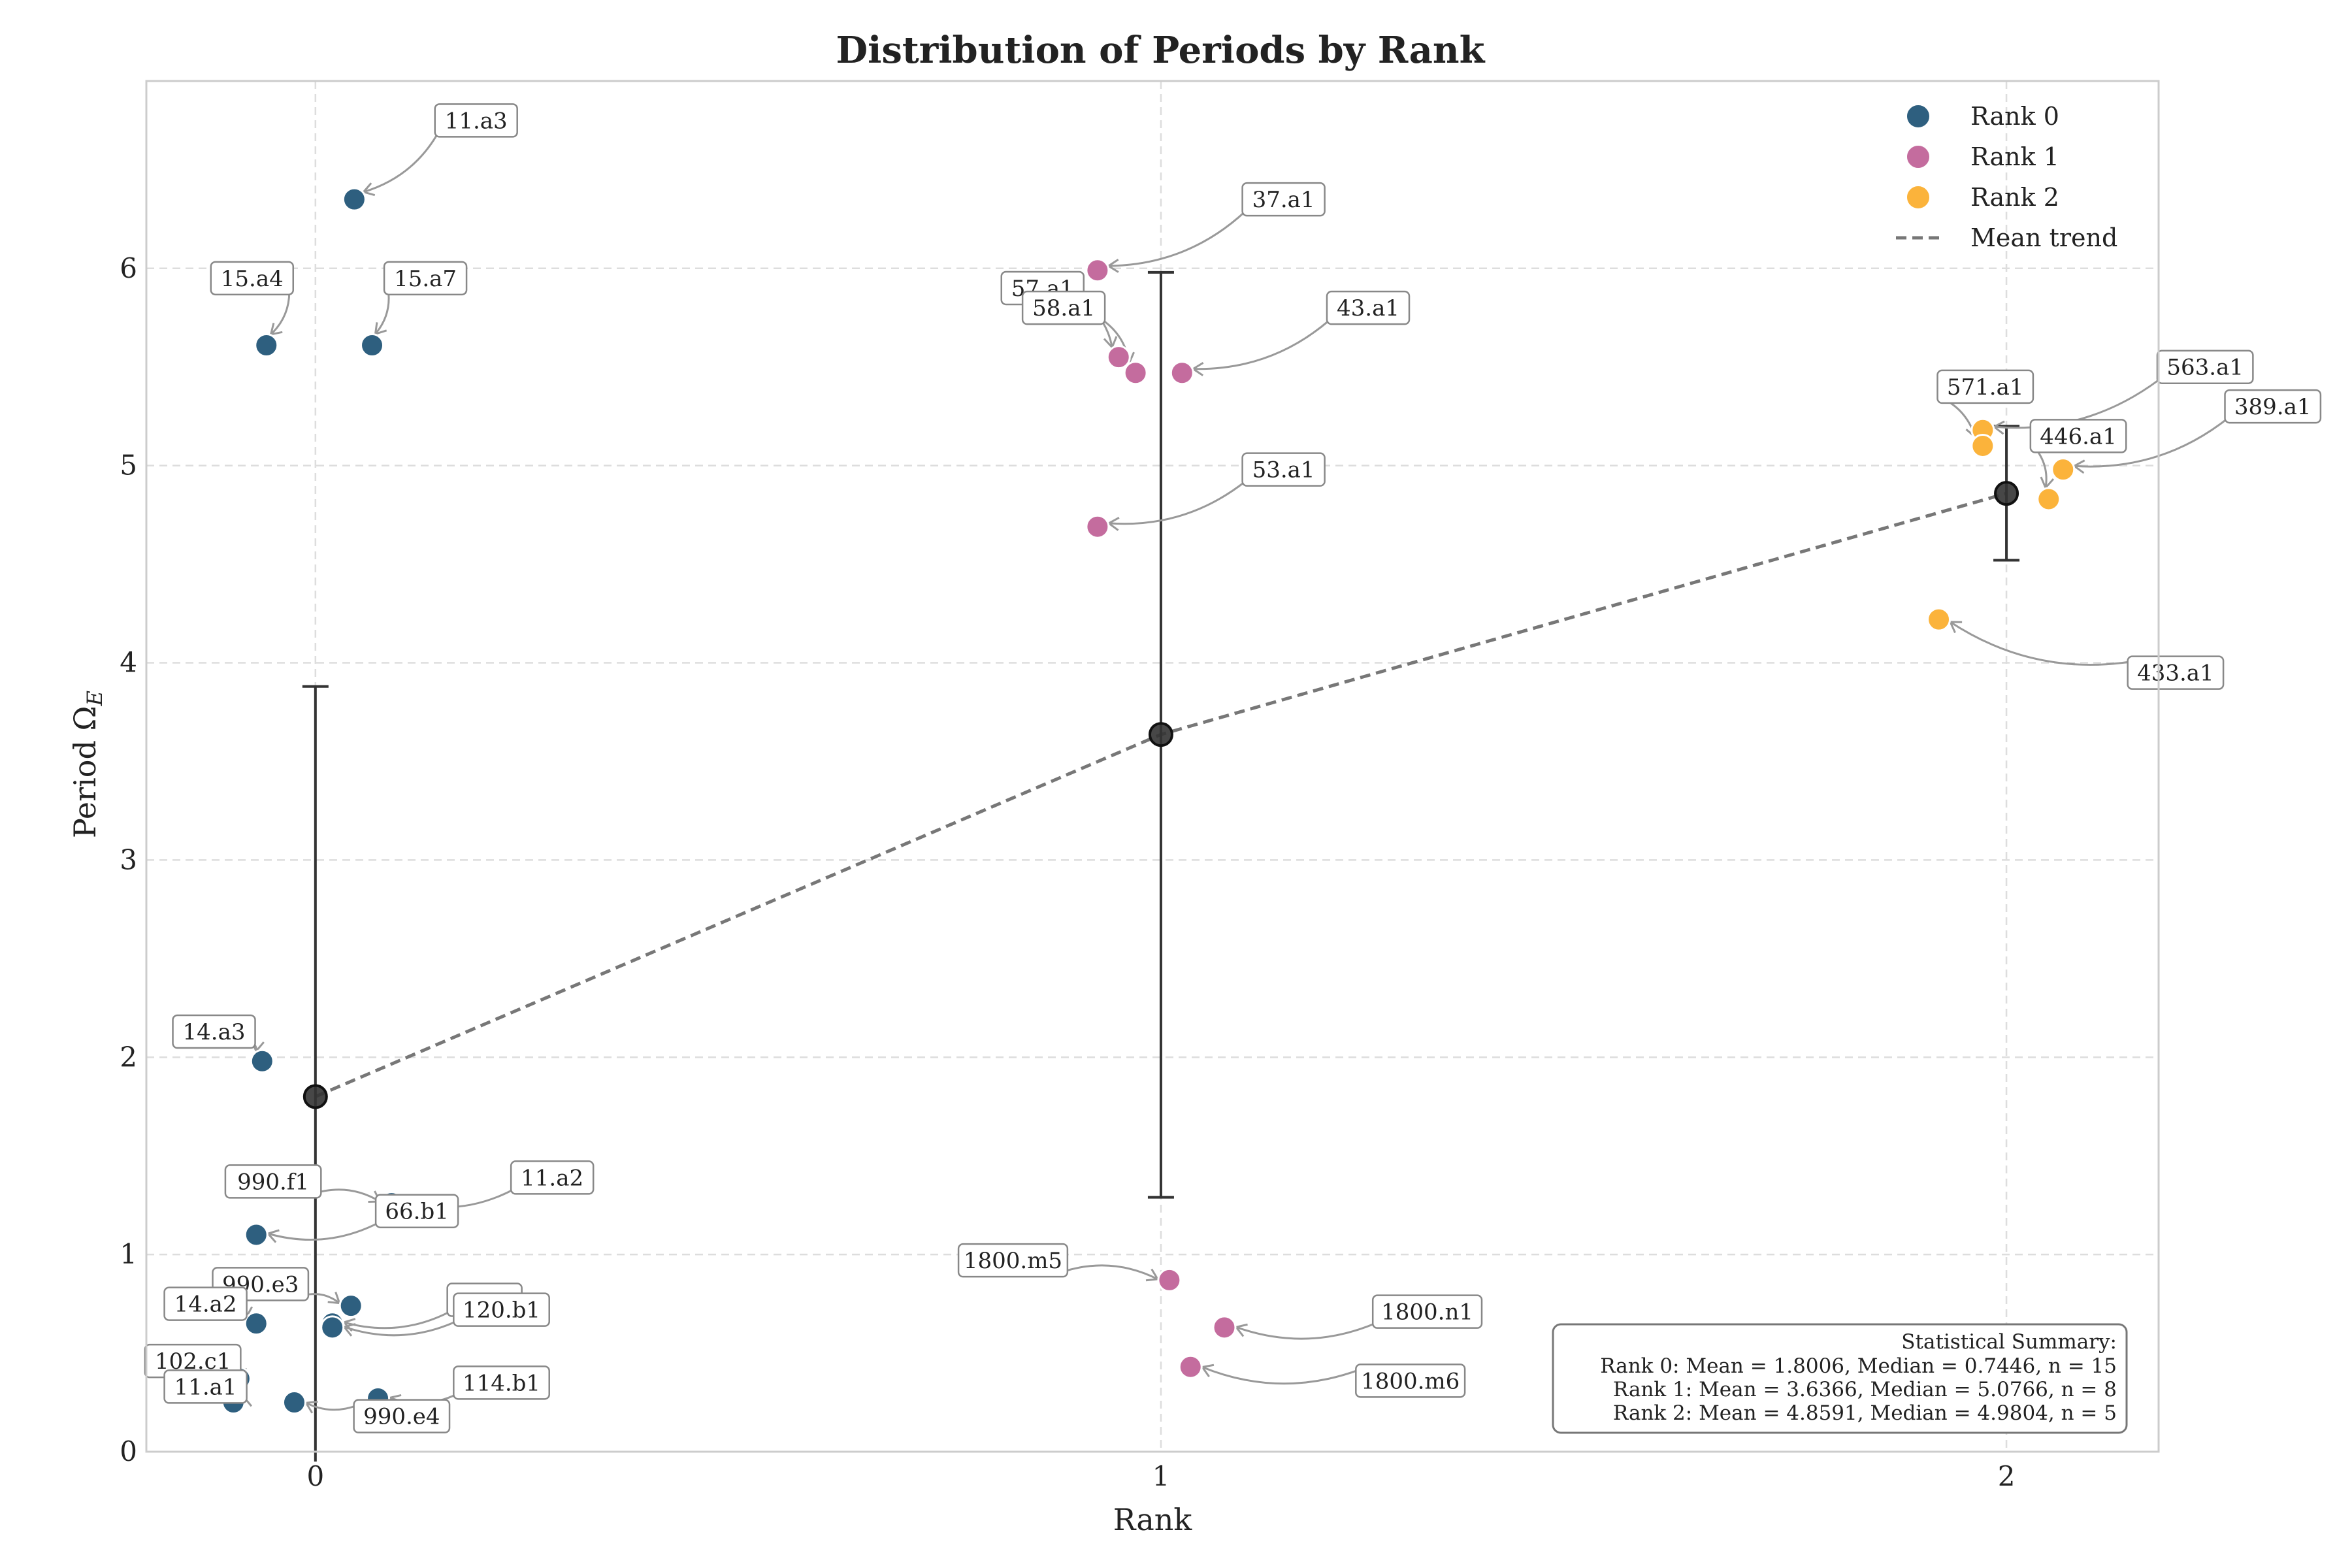  I want to click on annotation-label: 53.a1, so click(1283, 470).